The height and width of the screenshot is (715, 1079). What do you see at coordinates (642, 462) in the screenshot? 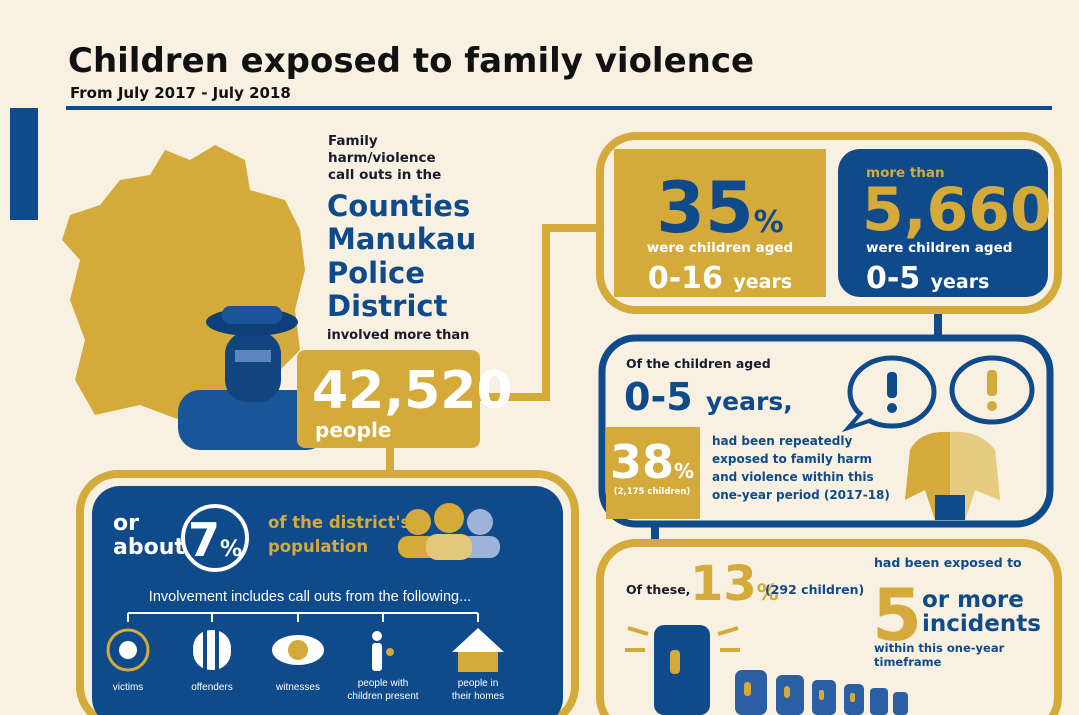
I see `repeat-value: 38` at bounding box center [642, 462].